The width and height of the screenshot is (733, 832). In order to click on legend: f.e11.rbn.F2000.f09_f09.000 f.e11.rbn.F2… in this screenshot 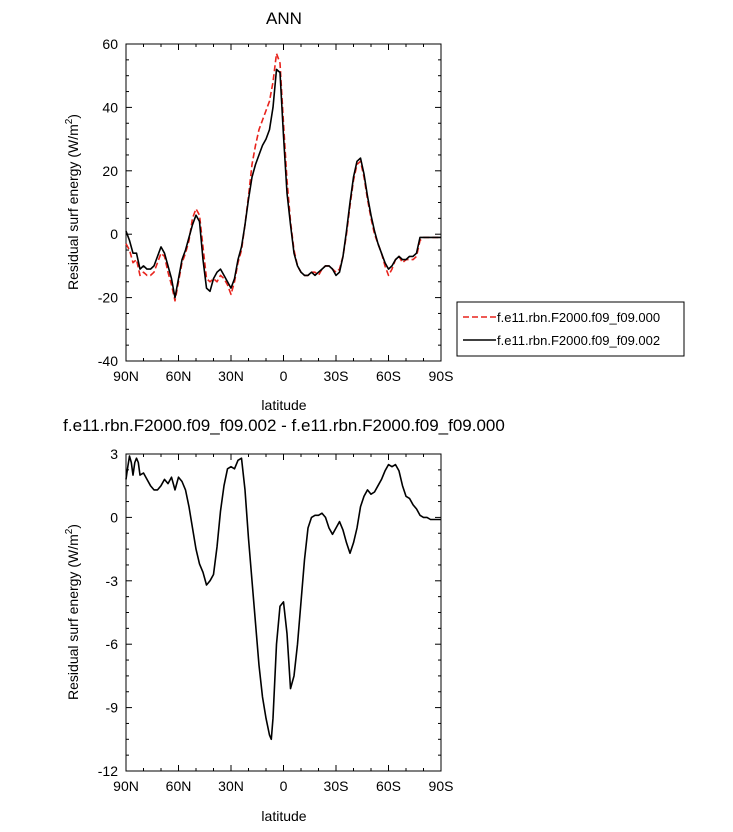, I will do `click(570, 329)`.